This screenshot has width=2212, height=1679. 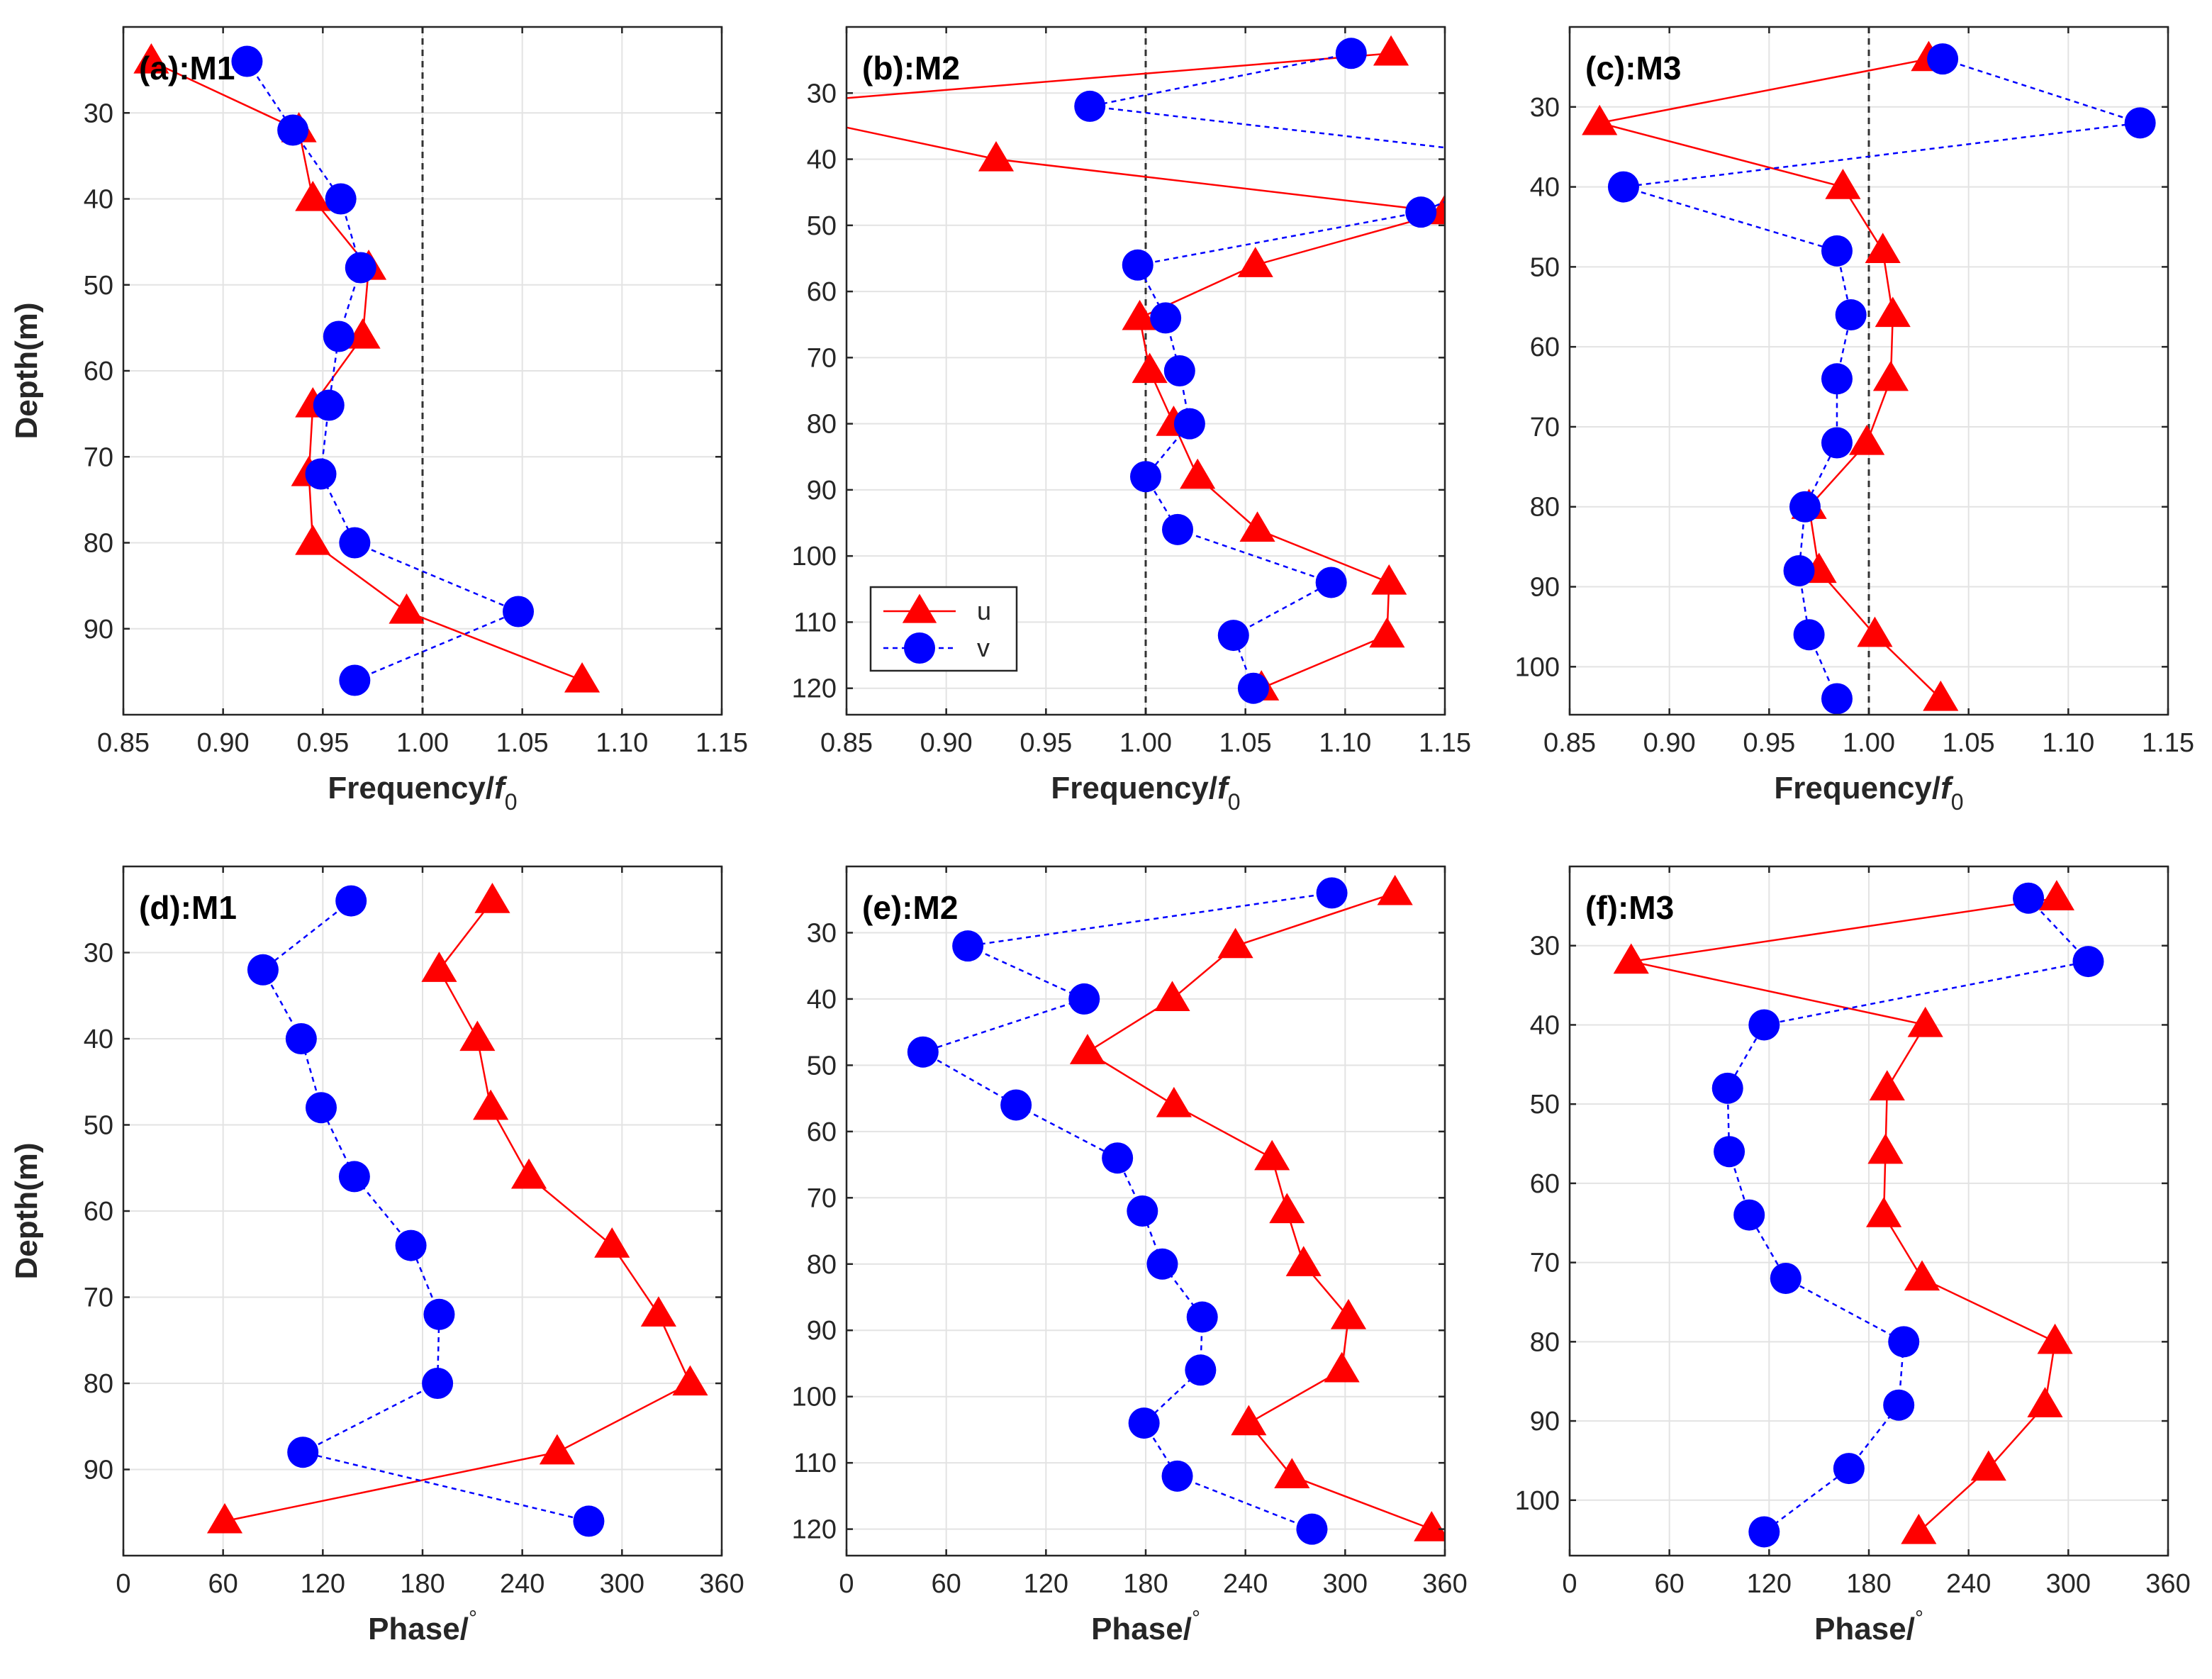 What do you see at coordinates (1633, 68) in the screenshot?
I see `panel-title: (c):M3` at bounding box center [1633, 68].